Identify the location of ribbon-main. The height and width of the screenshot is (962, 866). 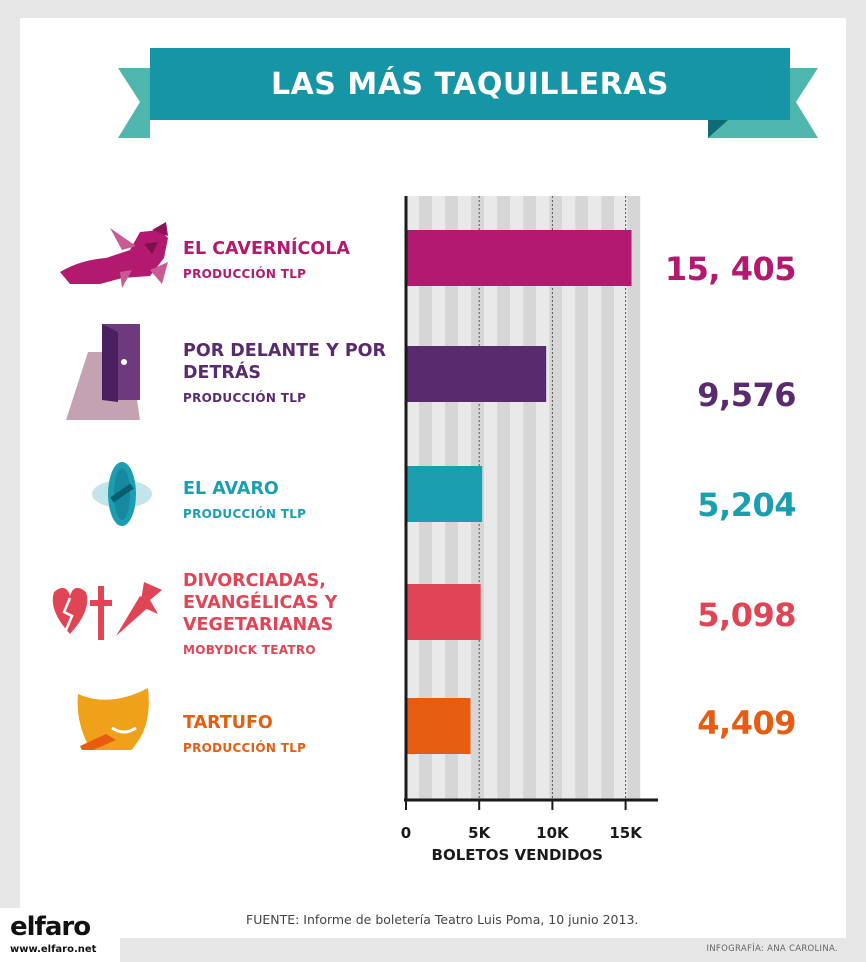
(470, 84).